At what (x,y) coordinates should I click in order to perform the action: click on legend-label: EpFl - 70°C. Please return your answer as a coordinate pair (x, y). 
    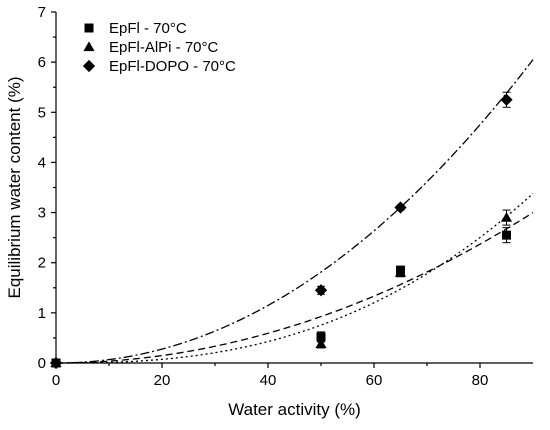
    Looking at the image, I should click on (148, 28).